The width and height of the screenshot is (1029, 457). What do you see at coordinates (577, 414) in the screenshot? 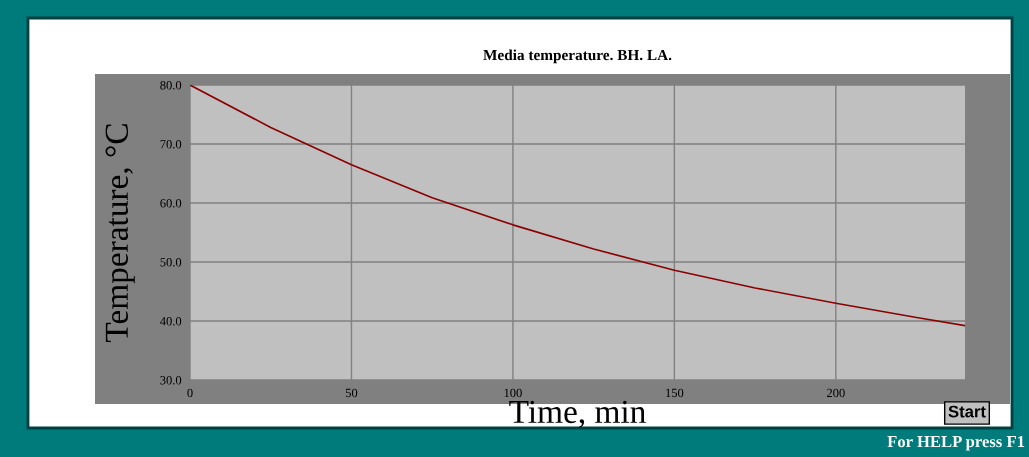
I see `x-axis-title: Time, min` at bounding box center [577, 414].